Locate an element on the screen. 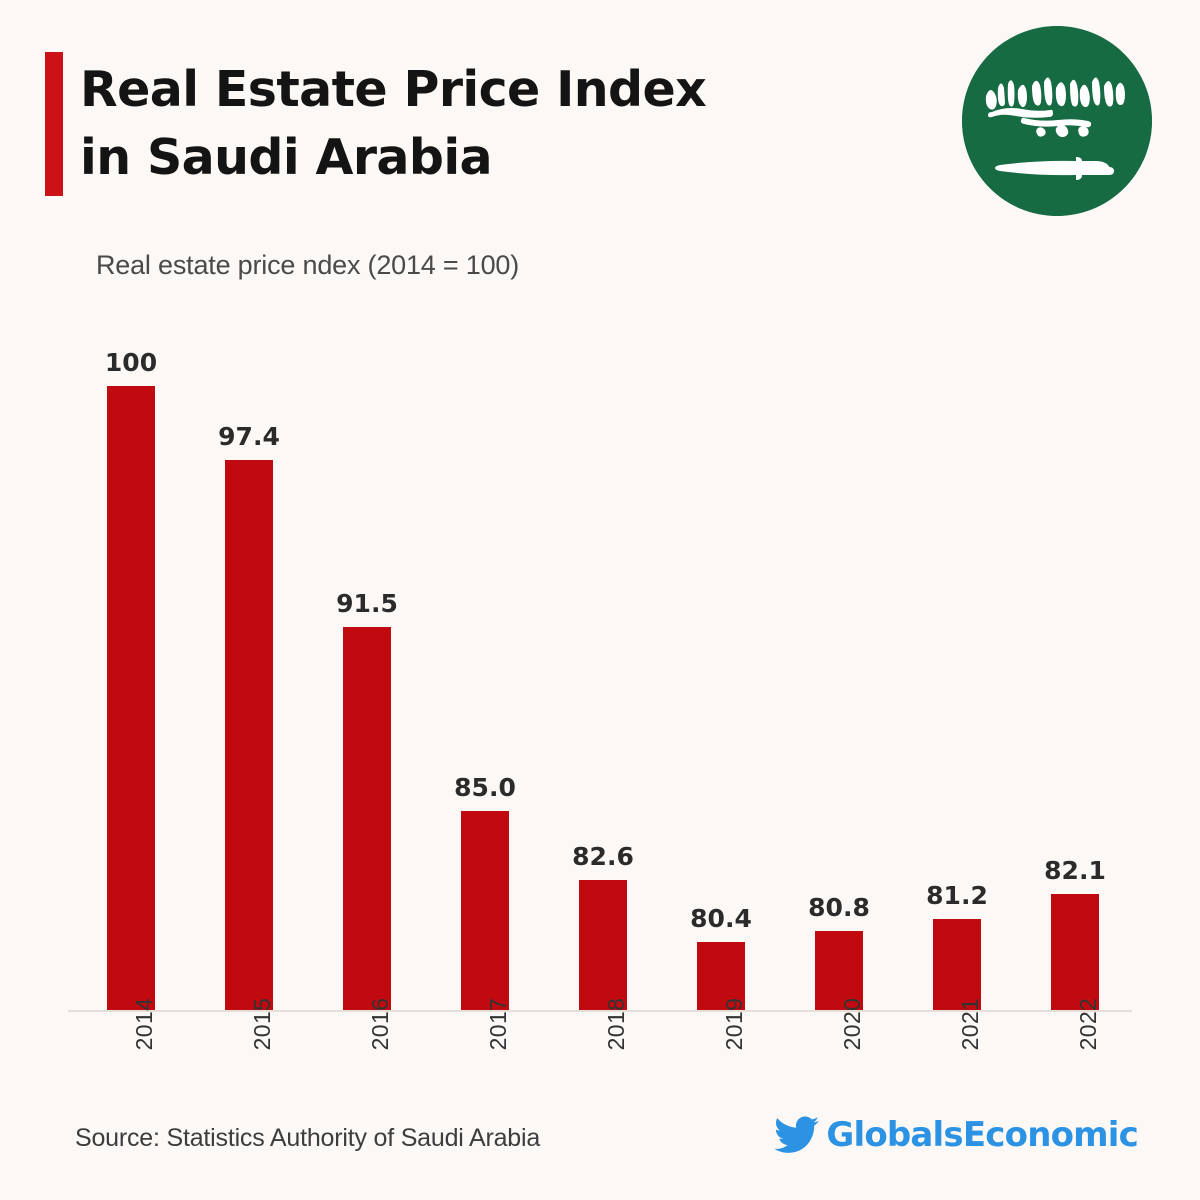  bar-value-label: 100 is located at coordinates (131, 362).